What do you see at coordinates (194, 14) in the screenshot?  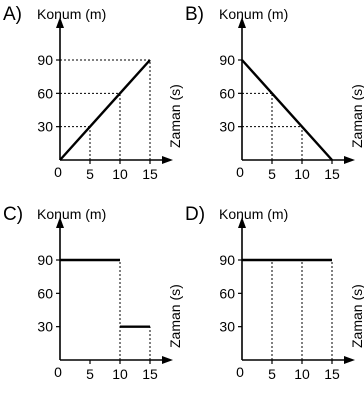 I see `option-label: B)` at bounding box center [194, 14].